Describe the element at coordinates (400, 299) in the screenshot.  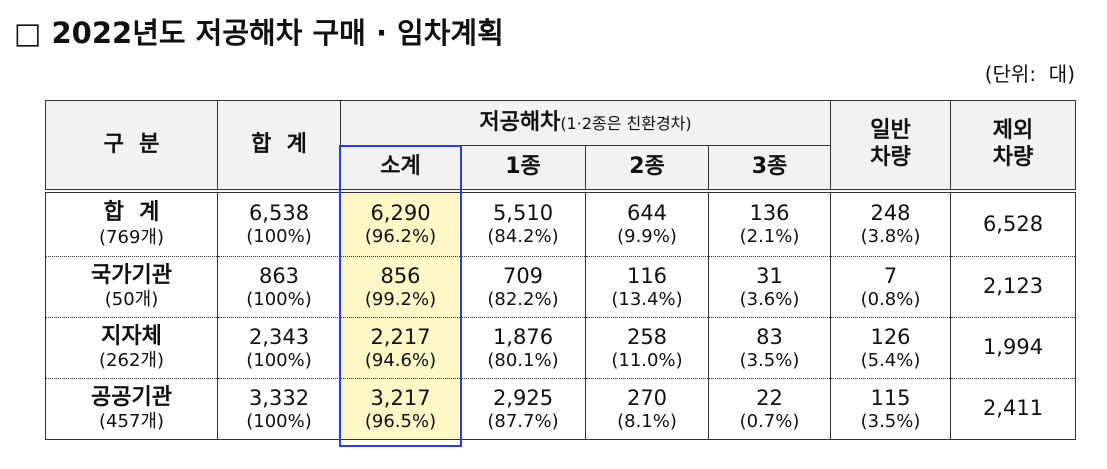
I see `percent: (99.2%)` at that location.